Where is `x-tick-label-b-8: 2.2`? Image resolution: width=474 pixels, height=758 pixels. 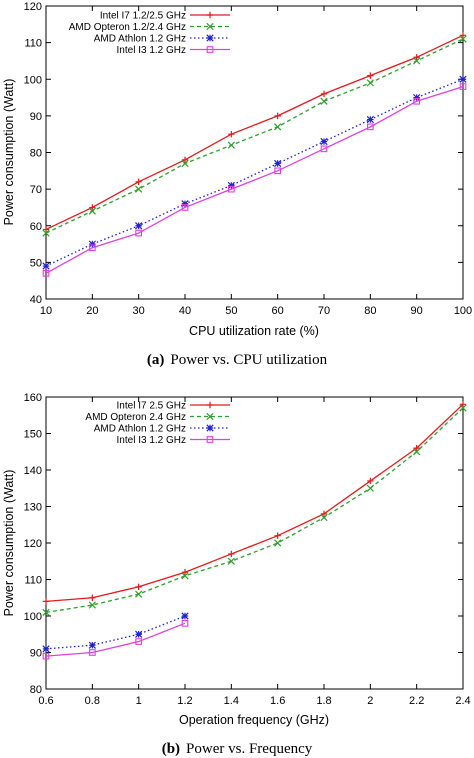 x-tick-label-b-8: 2.2 is located at coordinates (416, 701).